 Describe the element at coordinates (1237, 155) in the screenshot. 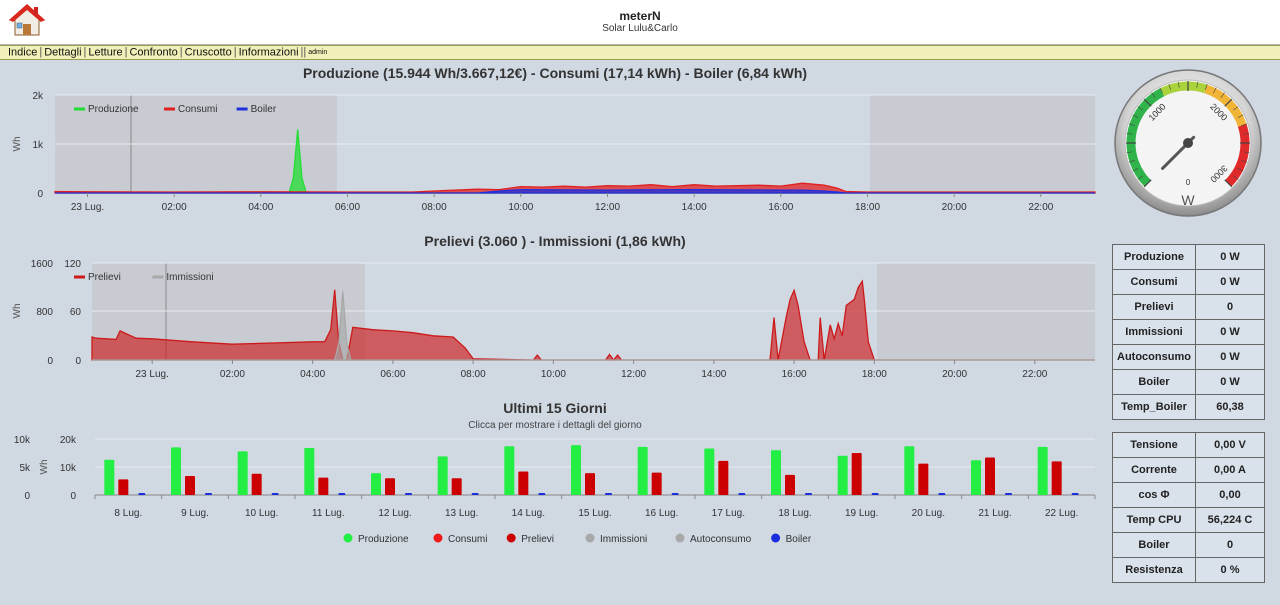

I see `gauge-band` at that location.